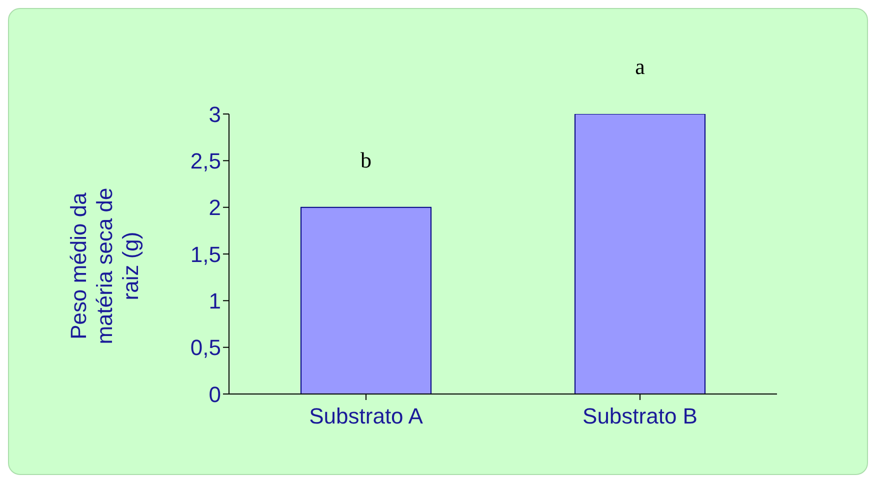 The width and height of the screenshot is (874, 481). What do you see at coordinates (366, 159) in the screenshot?
I see `annotation: b` at bounding box center [366, 159].